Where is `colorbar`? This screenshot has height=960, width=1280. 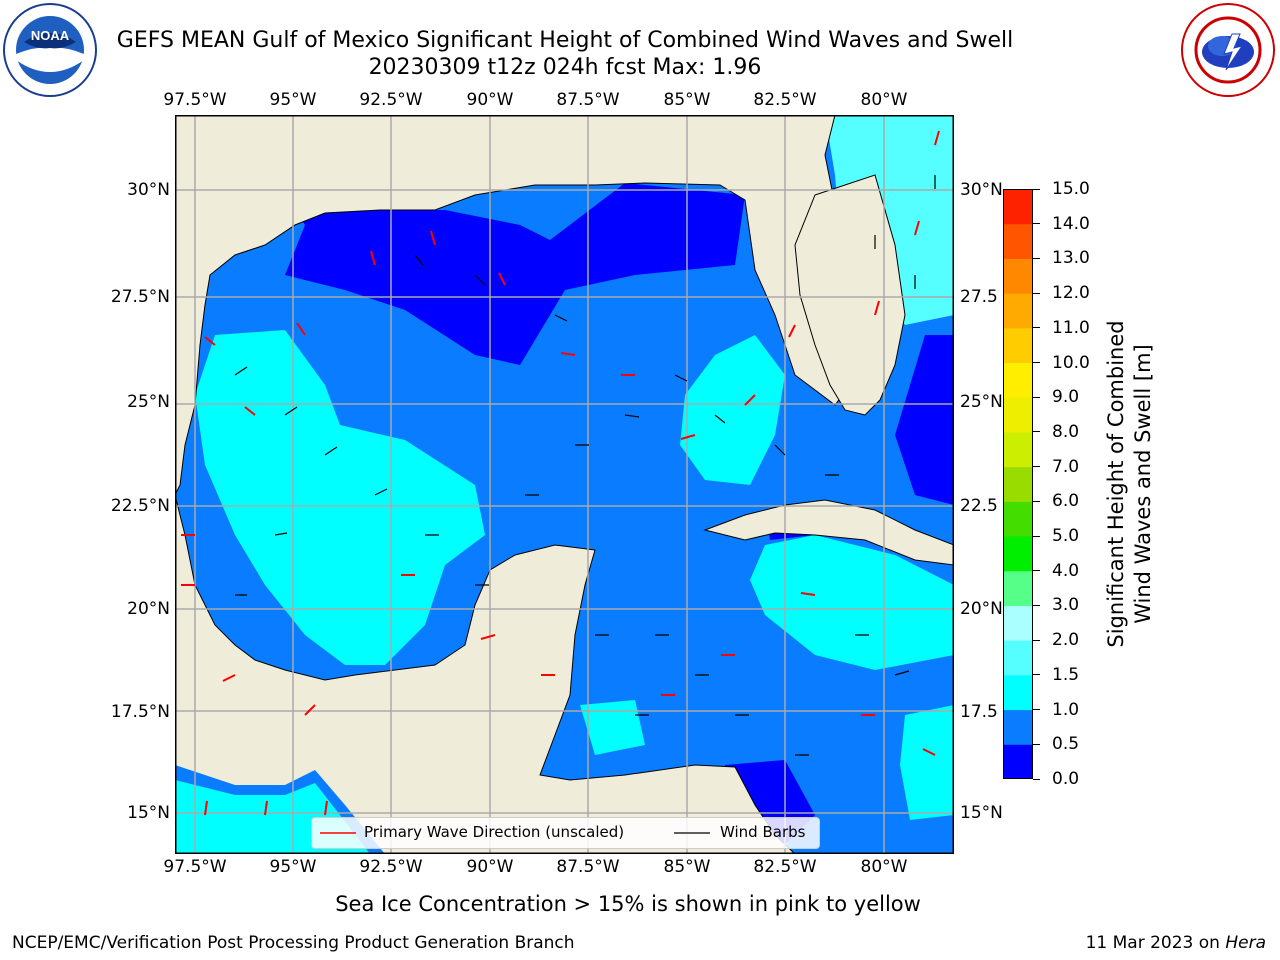 colorbar is located at coordinates (1018, 484).